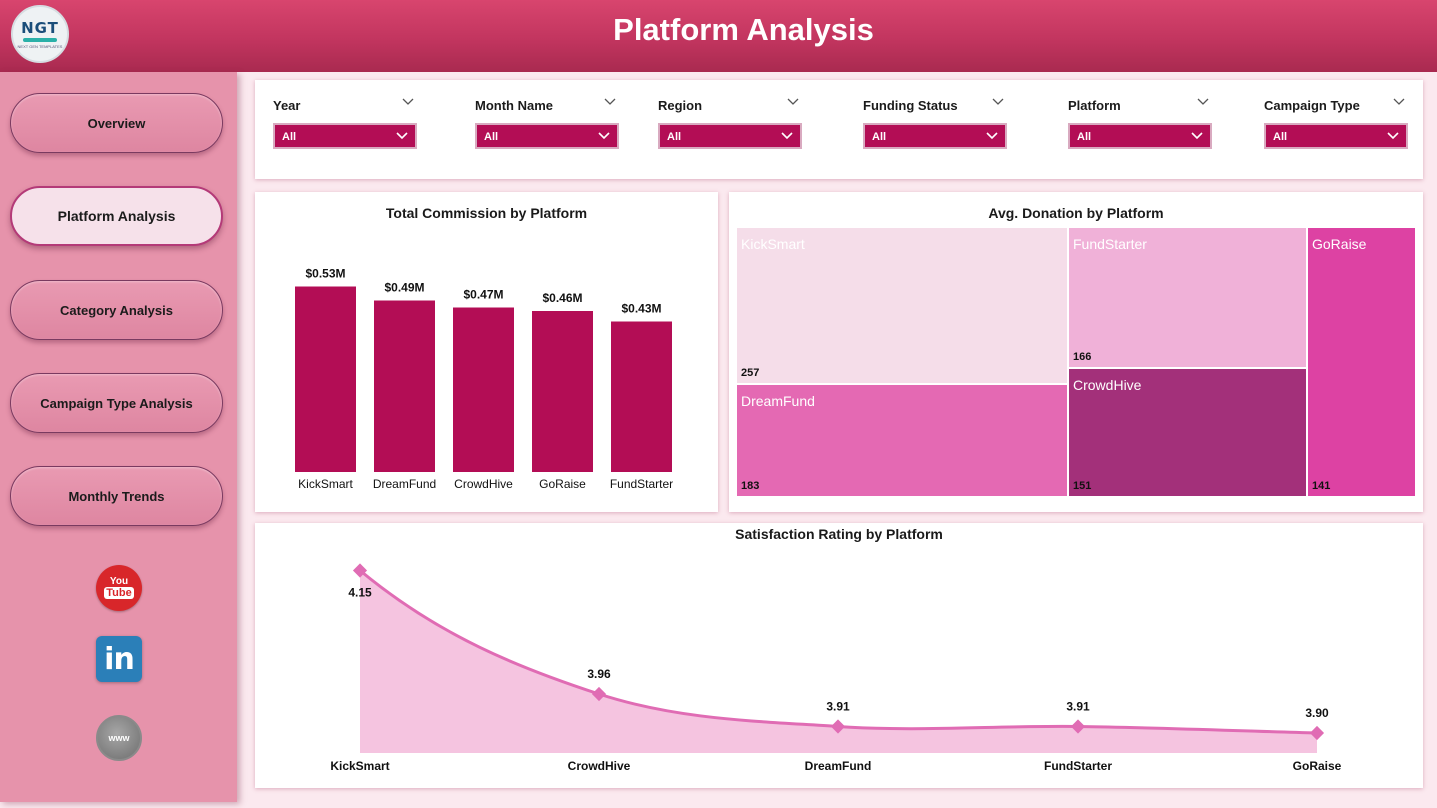 The height and width of the screenshot is (808, 1437). I want to click on globe-icon-text: www, so click(119, 738).